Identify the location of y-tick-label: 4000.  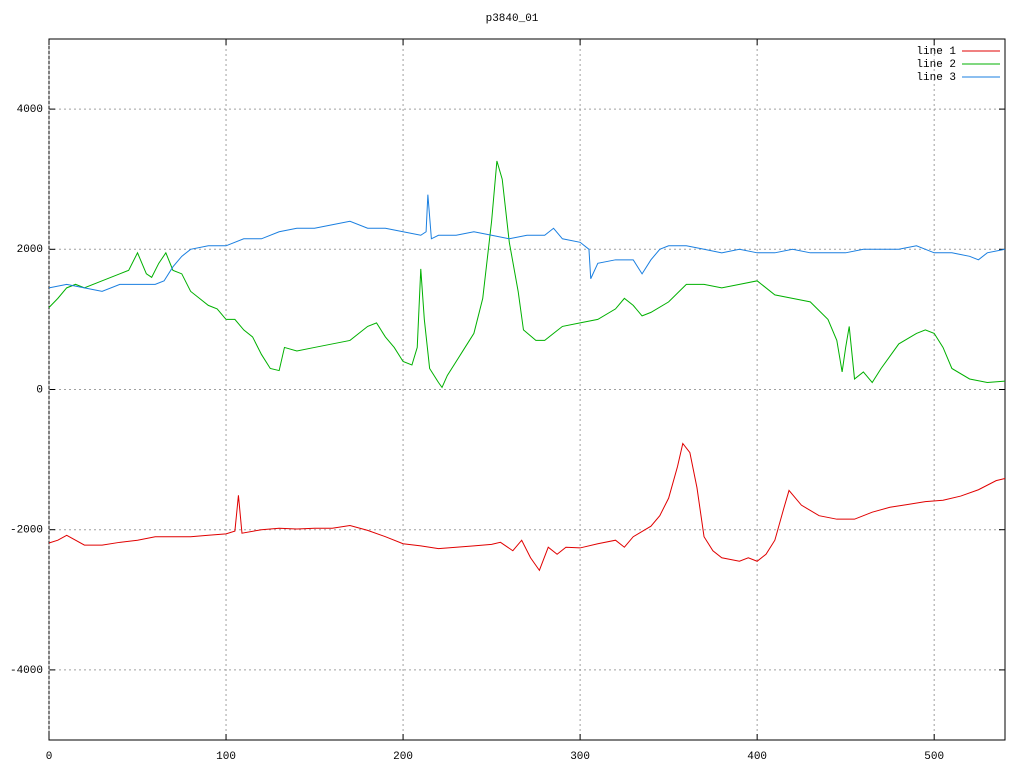
(30, 110).